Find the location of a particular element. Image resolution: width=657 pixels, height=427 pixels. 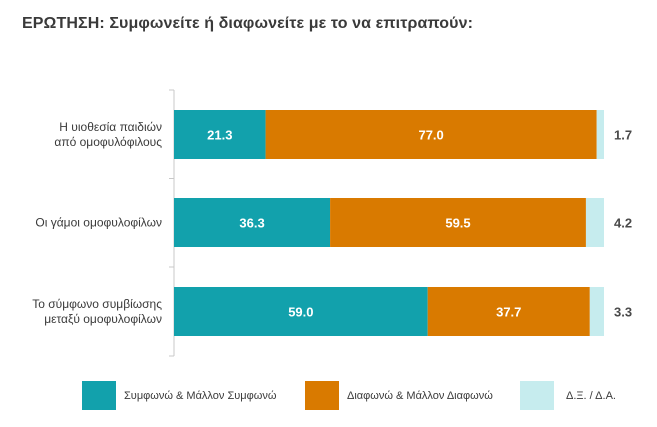

bar-segment-s0-c2 is located at coordinates (301, 311).